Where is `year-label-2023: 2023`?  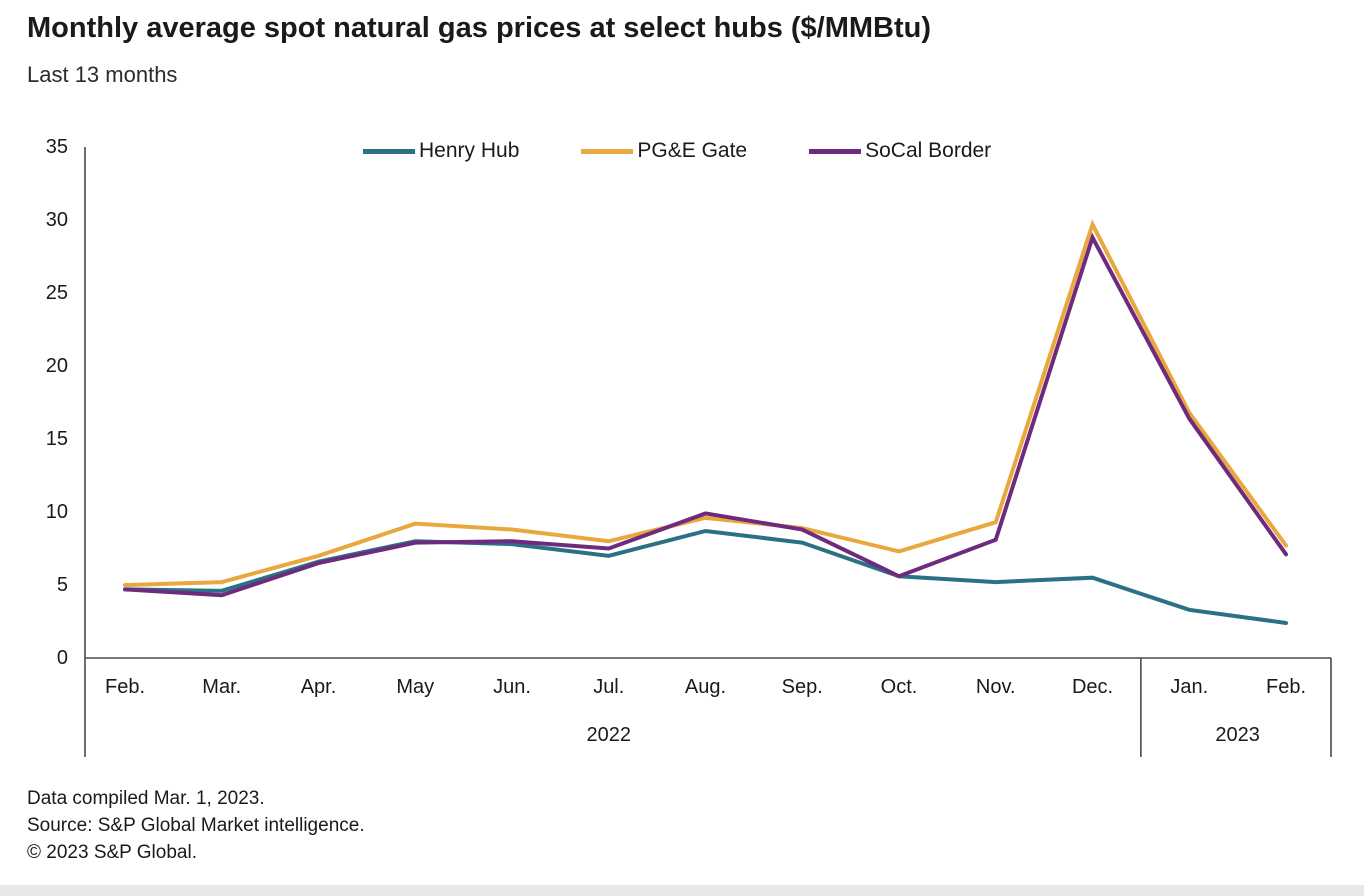
year-label-2023: 2023 is located at coordinates (1237, 735).